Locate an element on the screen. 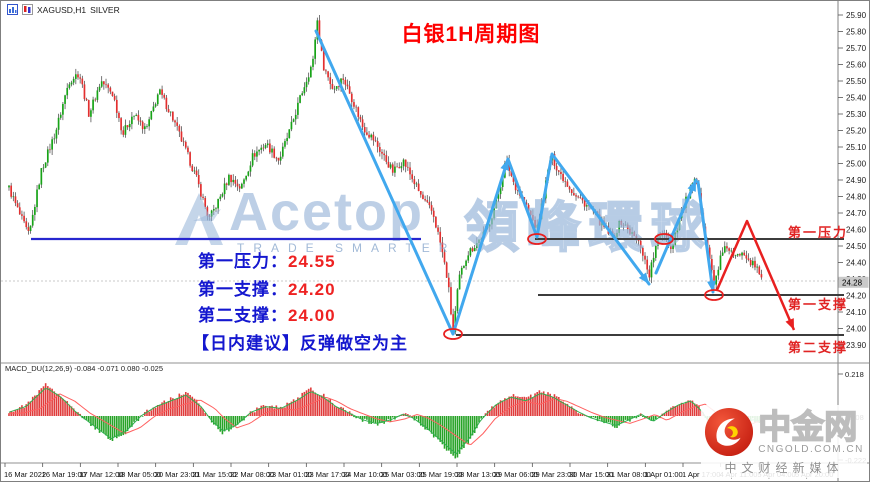  annotation-label: 【日内建议】反弹做空为主 is located at coordinates (300, 343).